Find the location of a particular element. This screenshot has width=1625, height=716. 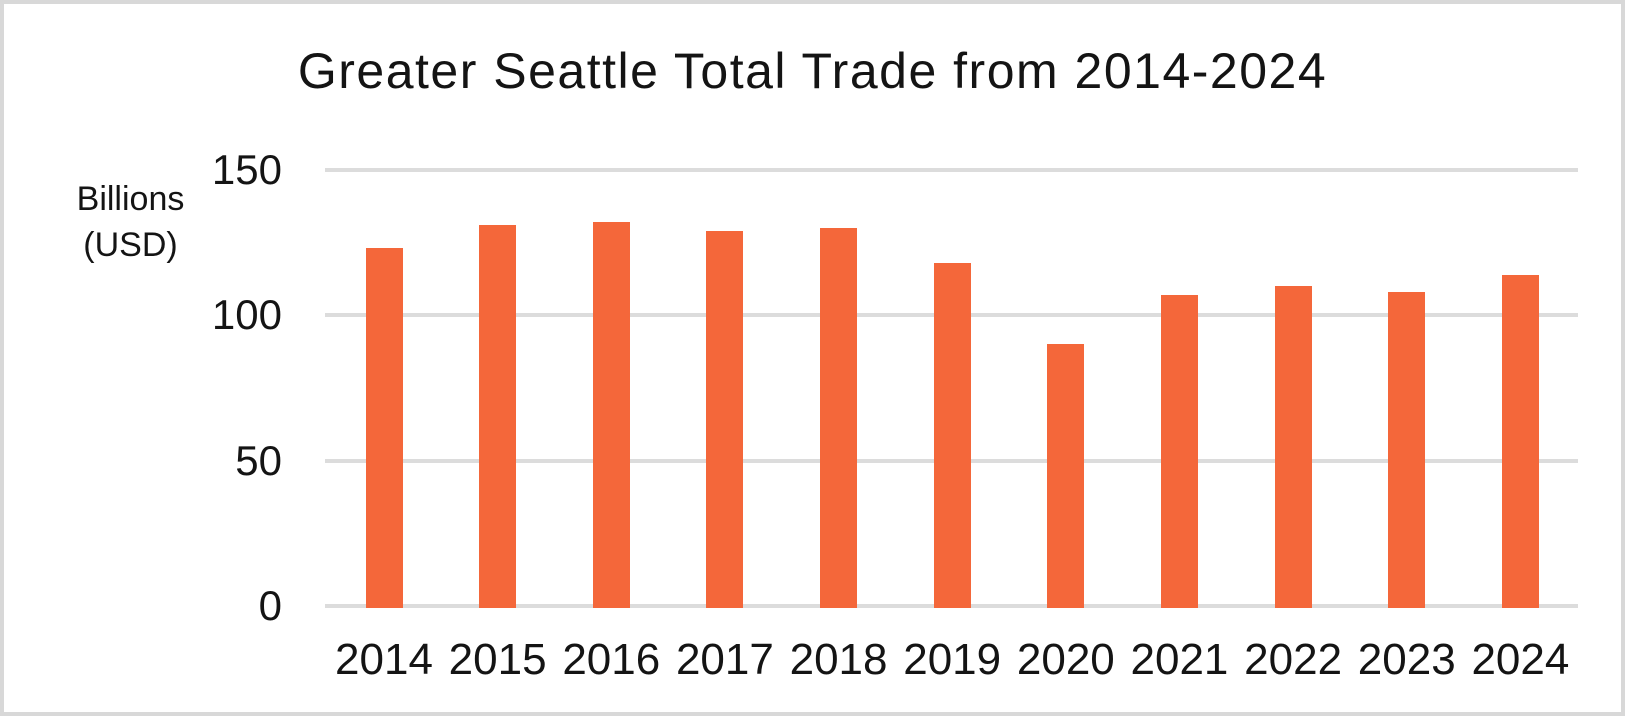

bar-2024 is located at coordinates (1520, 441).